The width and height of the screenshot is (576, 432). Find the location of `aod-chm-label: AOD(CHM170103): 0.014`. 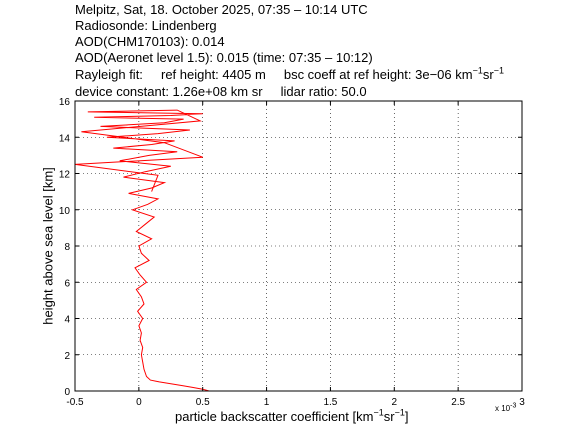

aod-chm-label: AOD(CHM170103): 0.014 is located at coordinates (150, 41).